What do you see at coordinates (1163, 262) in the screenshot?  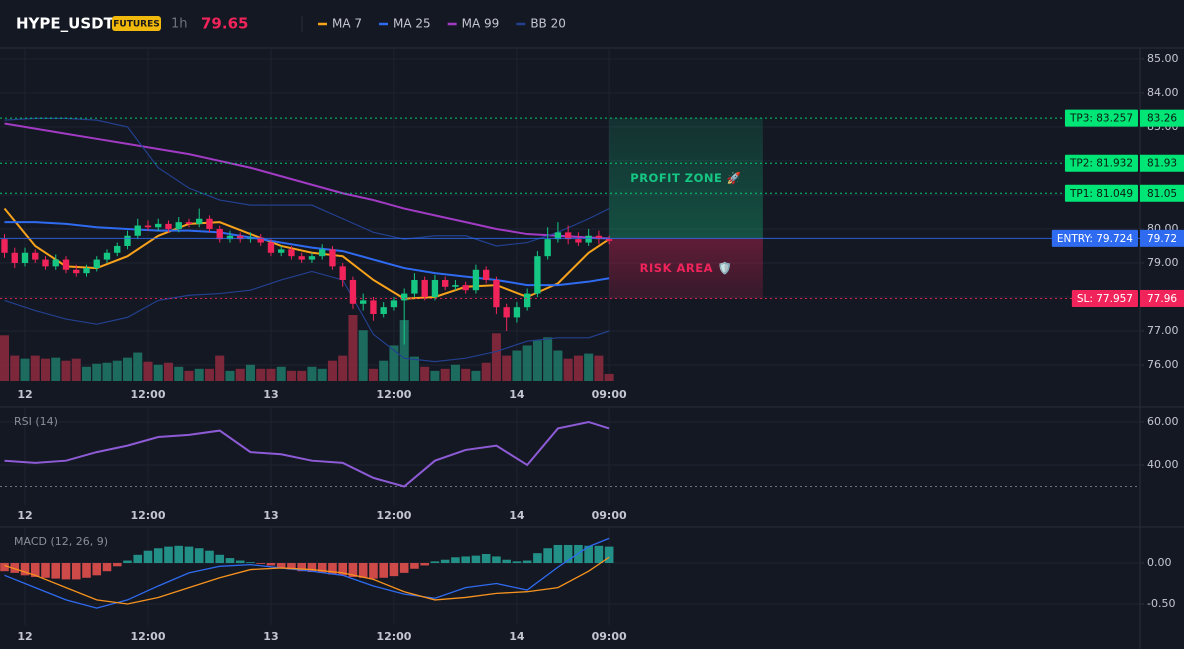 I see `y-tick-label: 79.00` at bounding box center [1163, 262].